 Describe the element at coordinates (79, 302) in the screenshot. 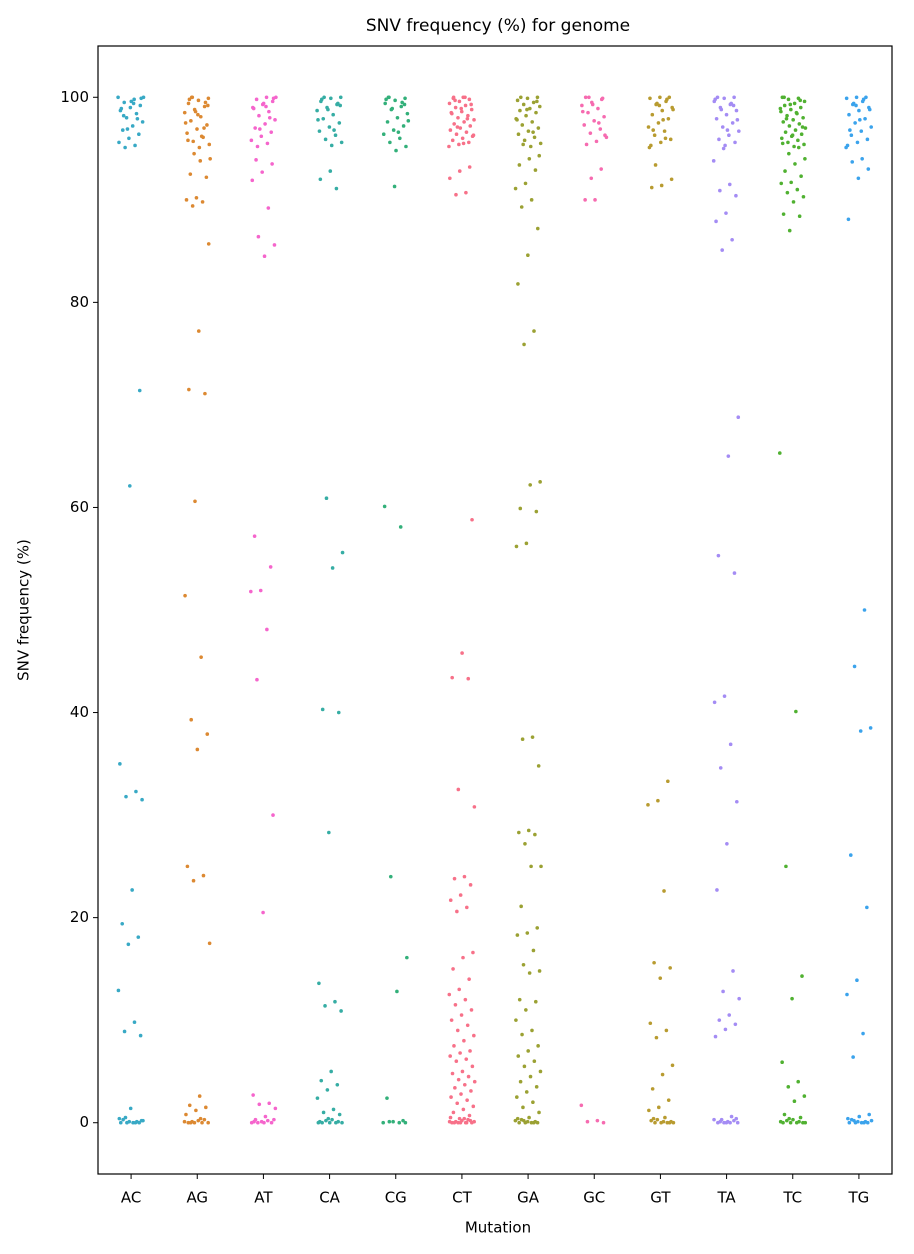

I see `y-tick-label: 80` at that location.